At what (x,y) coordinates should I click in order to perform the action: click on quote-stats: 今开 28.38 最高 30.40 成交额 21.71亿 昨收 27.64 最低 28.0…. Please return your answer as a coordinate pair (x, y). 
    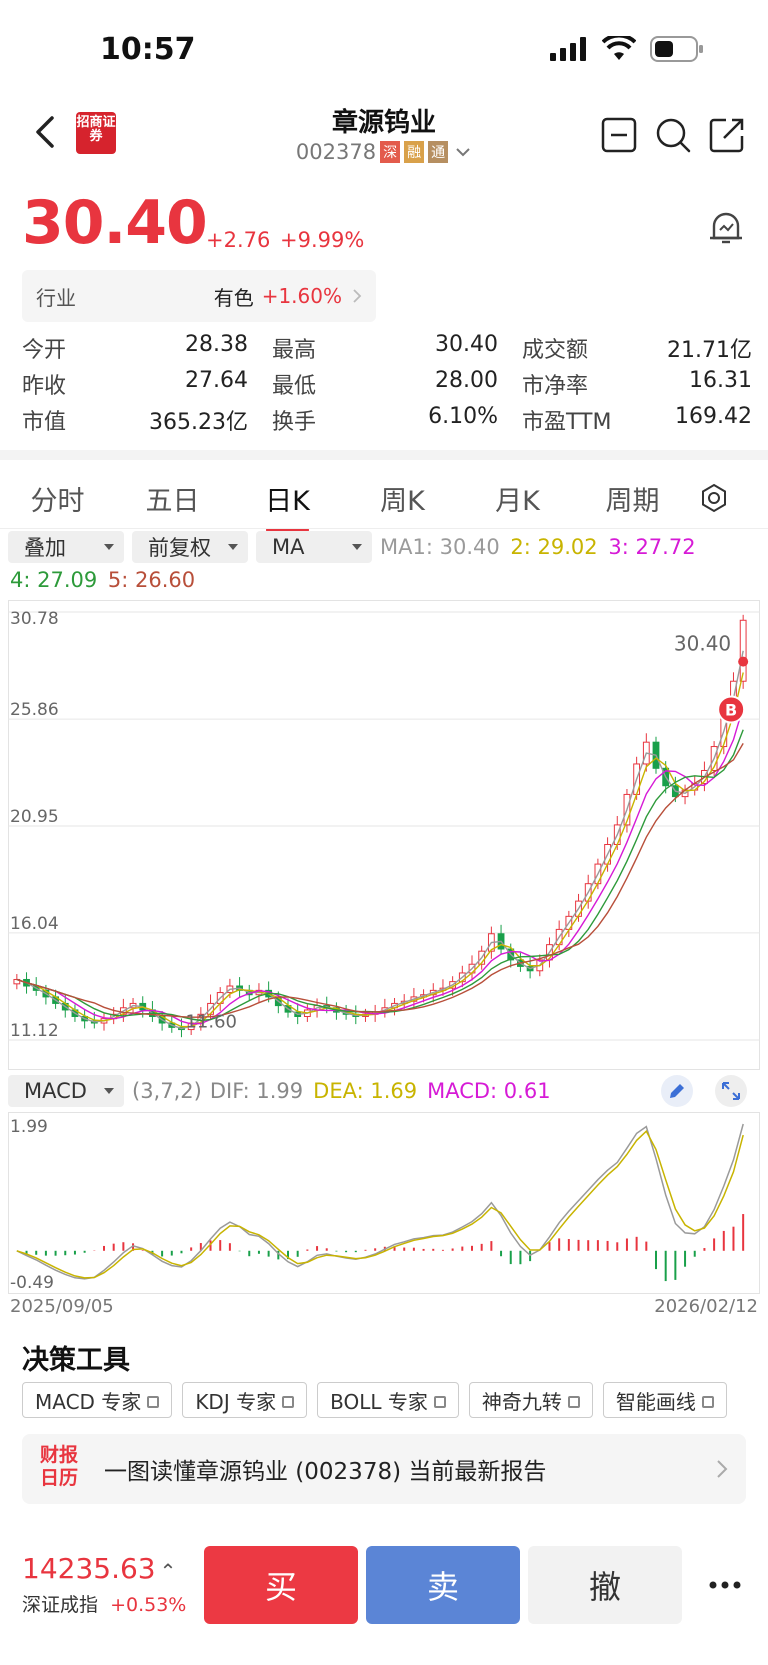
    Looking at the image, I should click on (387, 384).